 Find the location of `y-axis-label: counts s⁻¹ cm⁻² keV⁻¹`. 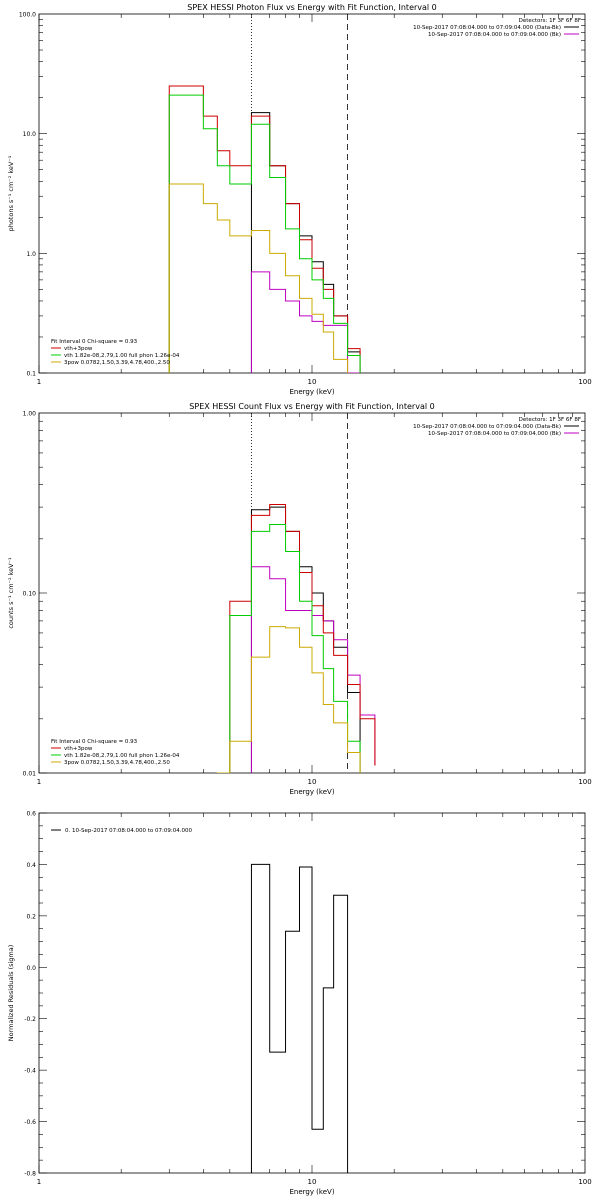

y-axis-label: counts s⁻¹ cm⁻² keV⁻¹ is located at coordinates (11, 593).